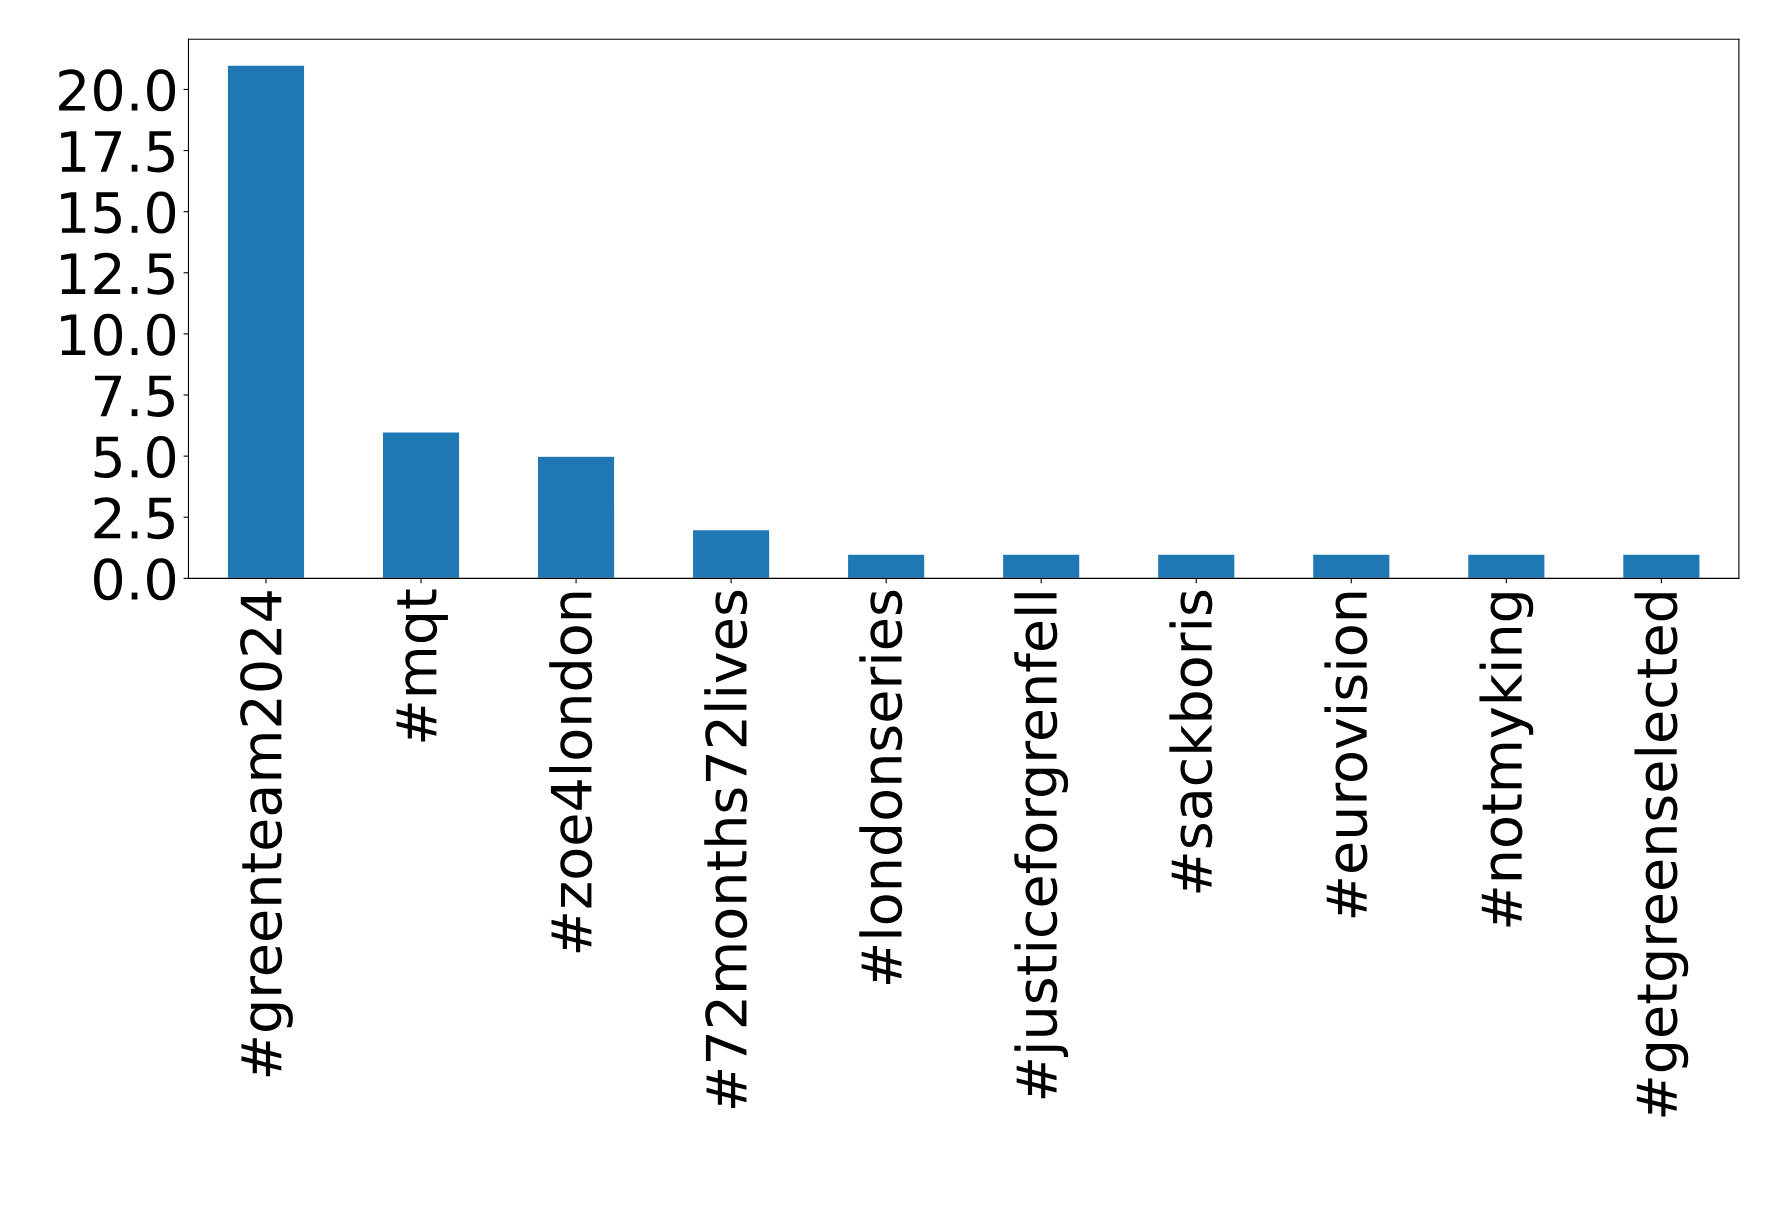 The width and height of the screenshot is (1778, 1228). Describe the element at coordinates (1191, 741) in the screenshot. I see `x-tick-label: #sackboris` at that location.